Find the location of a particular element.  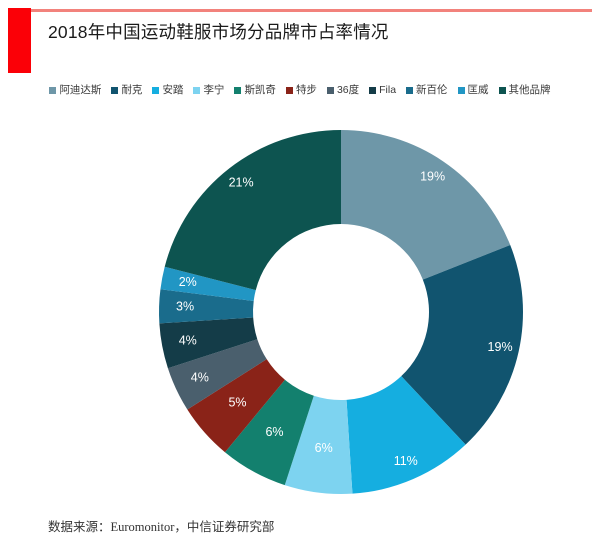

legend-item: 耐克 is located at coordinates (126, 90).